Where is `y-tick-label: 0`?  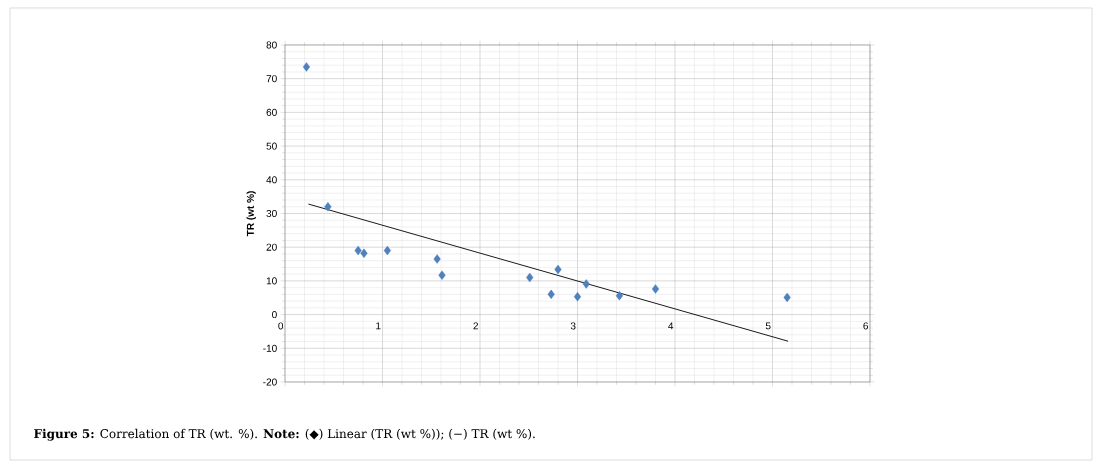 y-tick-label: 0 is located at coordinates (274, 315).